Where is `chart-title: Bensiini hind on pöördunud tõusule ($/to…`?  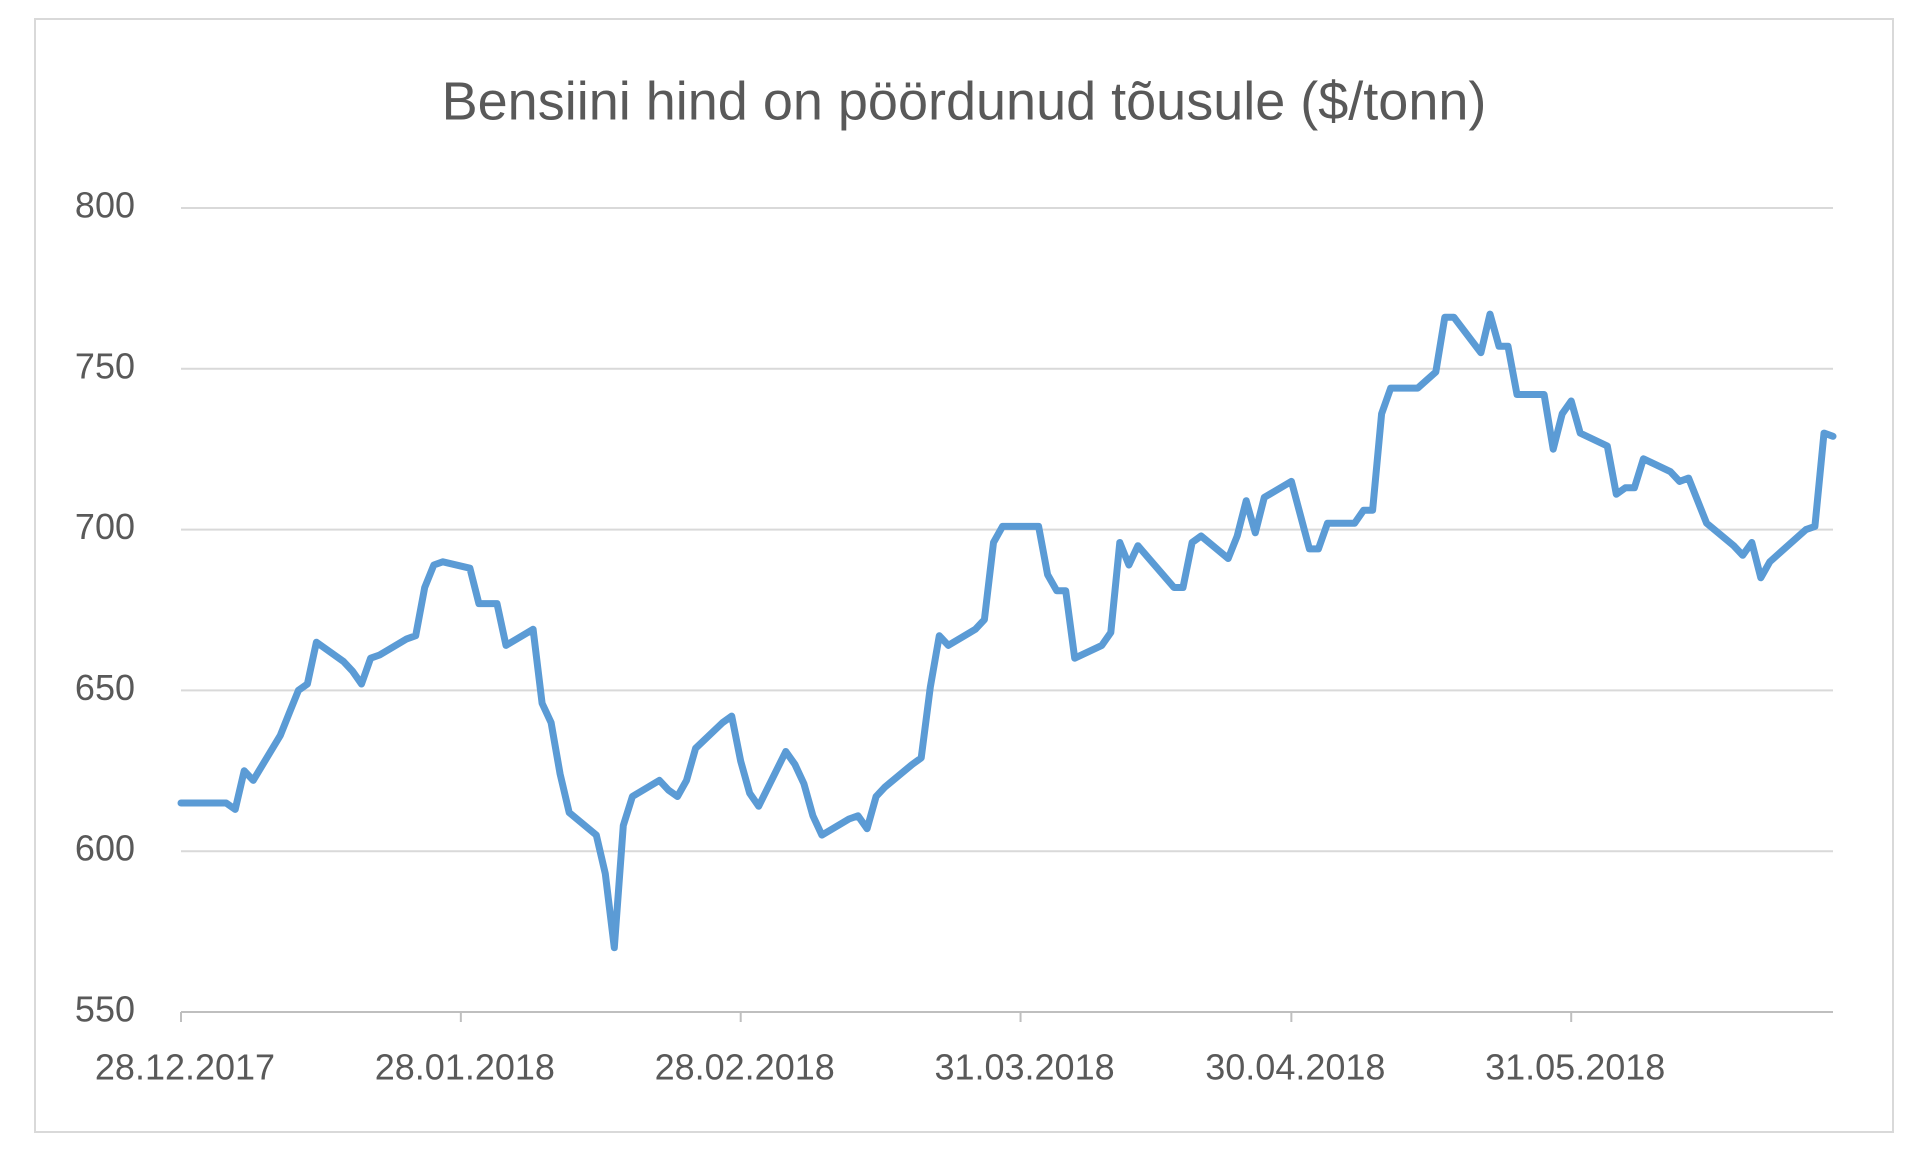
chart-title: Bensiini hind on pöördunud tõusule ($/to… is located at coordinates (964, 101).